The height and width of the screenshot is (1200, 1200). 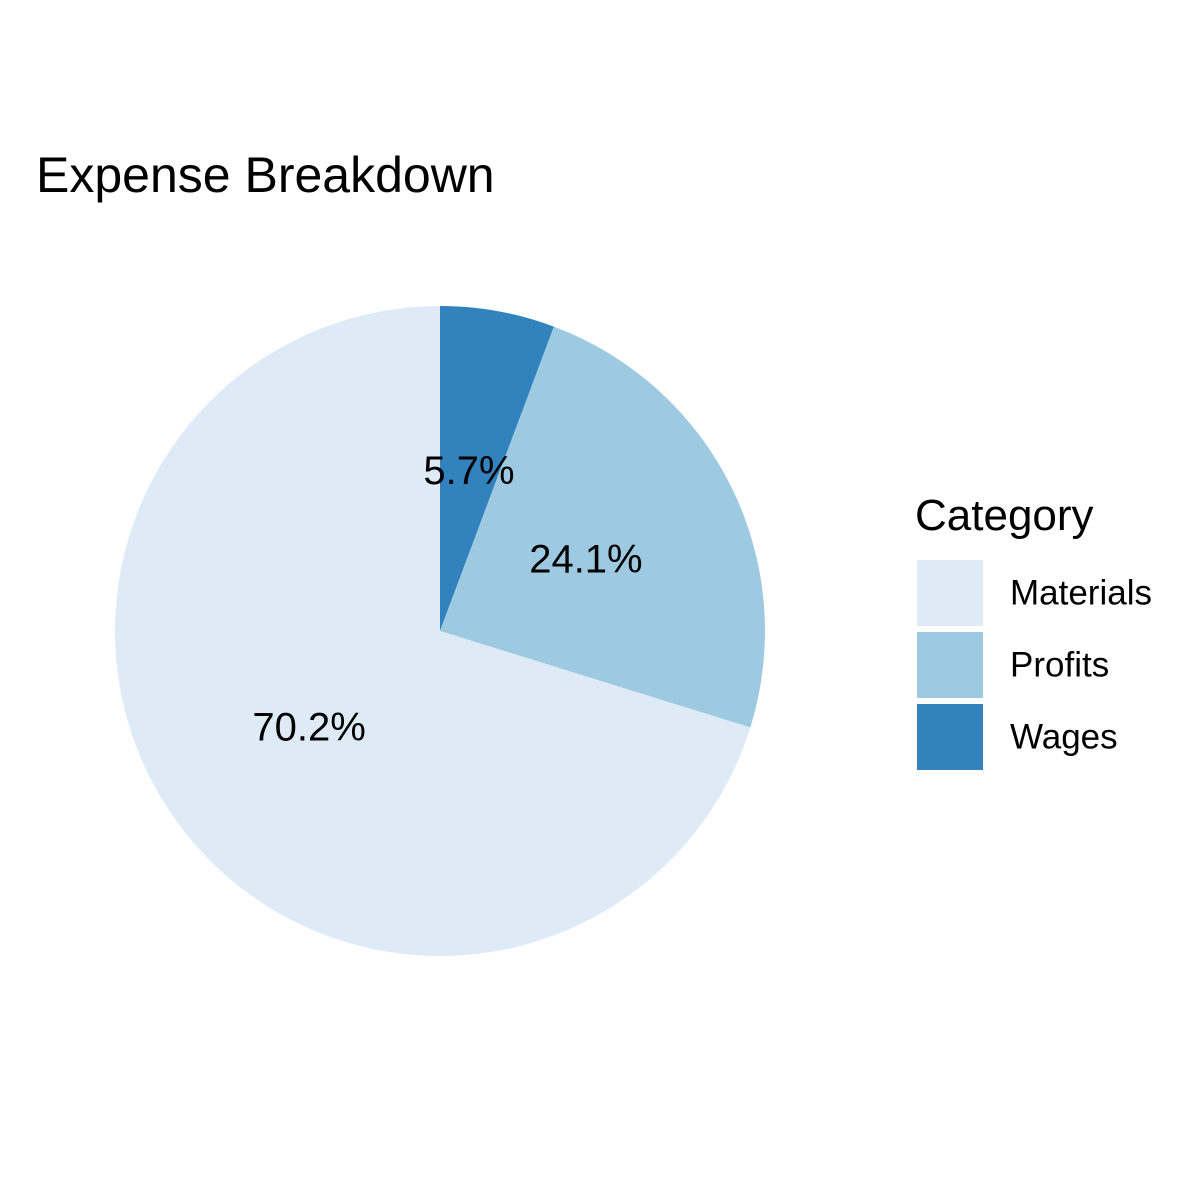 I want to click on chart-title: Expense Breakdown, so click(x=265, y=175).